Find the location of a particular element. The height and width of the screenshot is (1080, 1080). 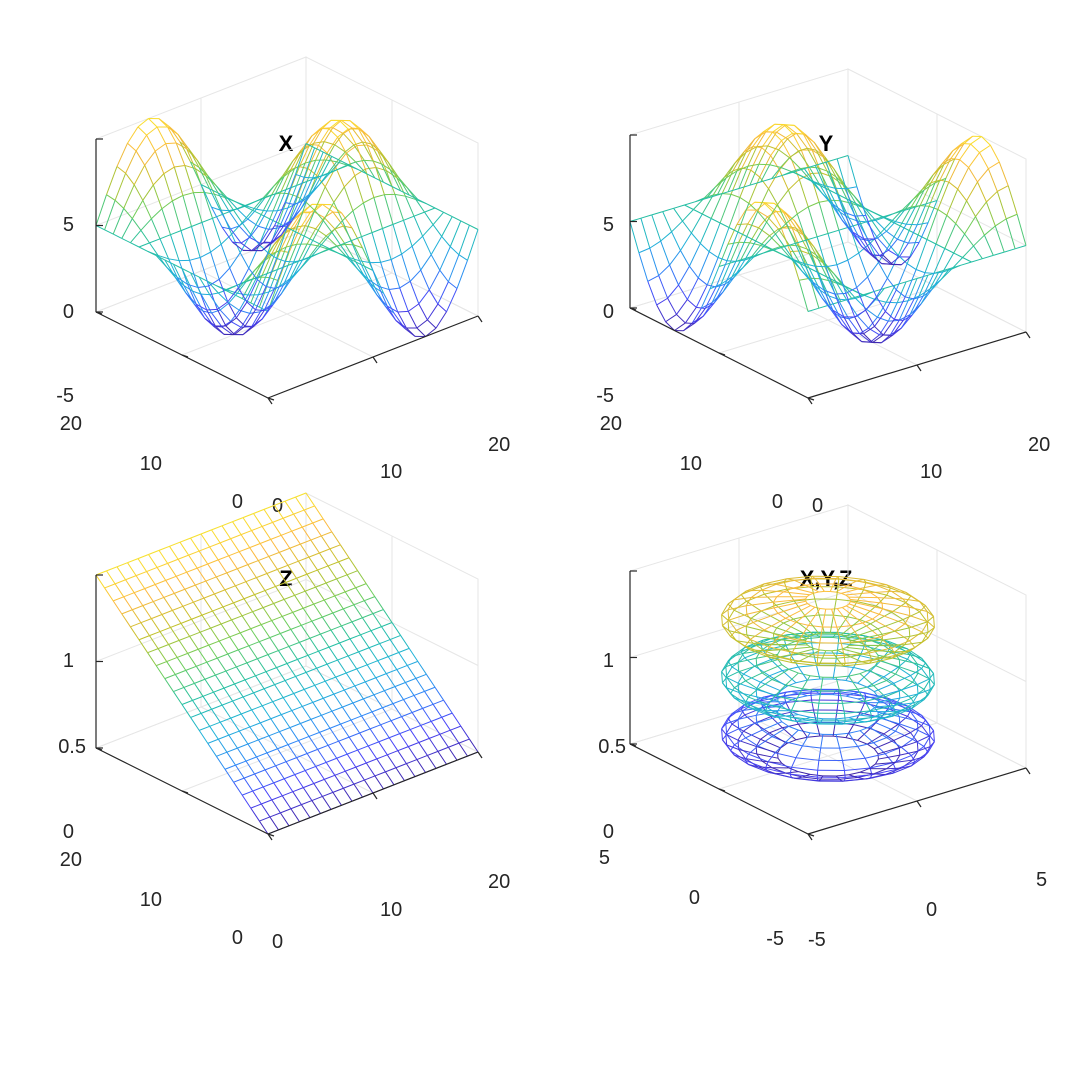

axes-lines is located at coordinates (830, 269).